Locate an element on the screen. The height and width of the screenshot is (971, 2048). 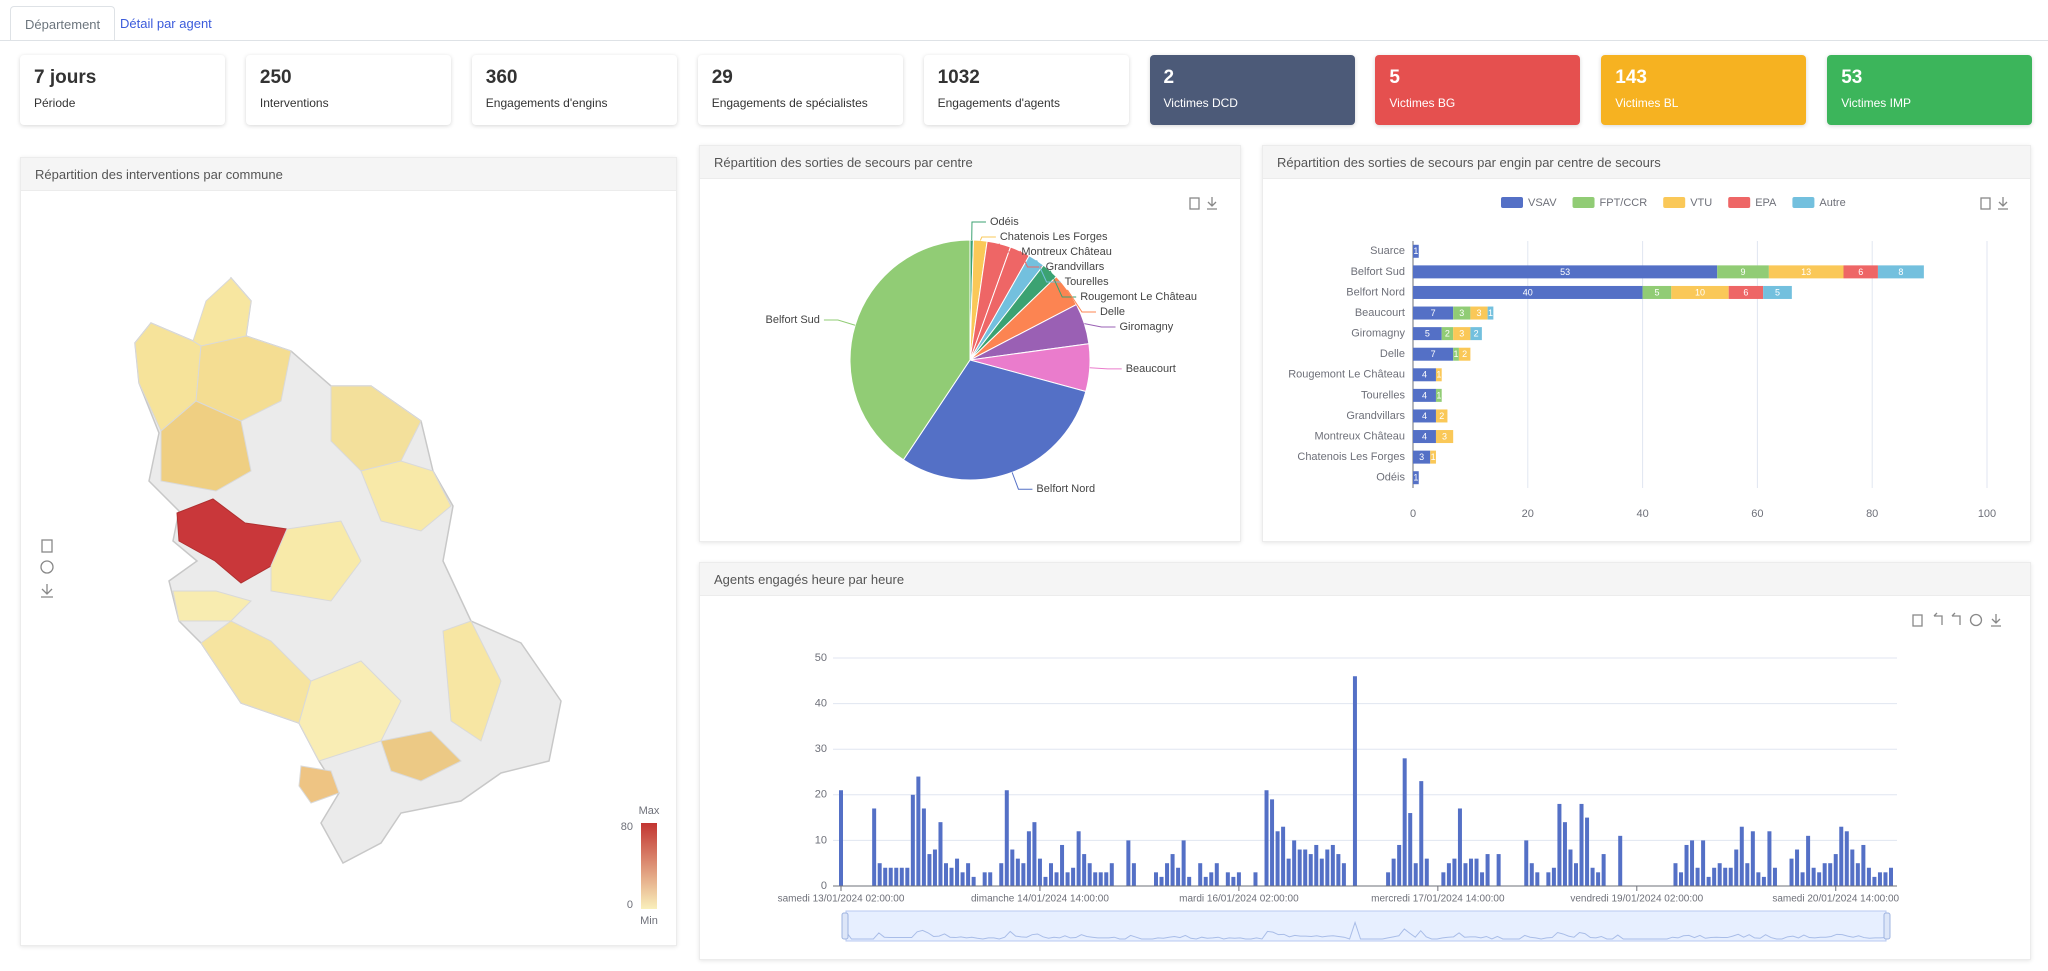
kpi-card: 7 jours Période is located at coordinates (122, 90).